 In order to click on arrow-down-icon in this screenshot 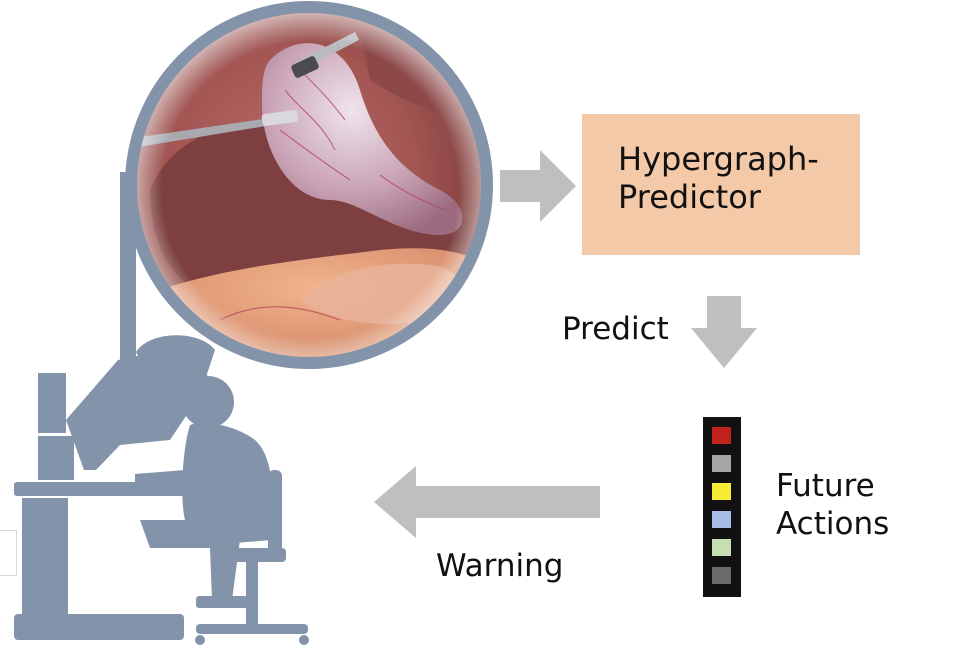, I will do `click(724, 332)`.